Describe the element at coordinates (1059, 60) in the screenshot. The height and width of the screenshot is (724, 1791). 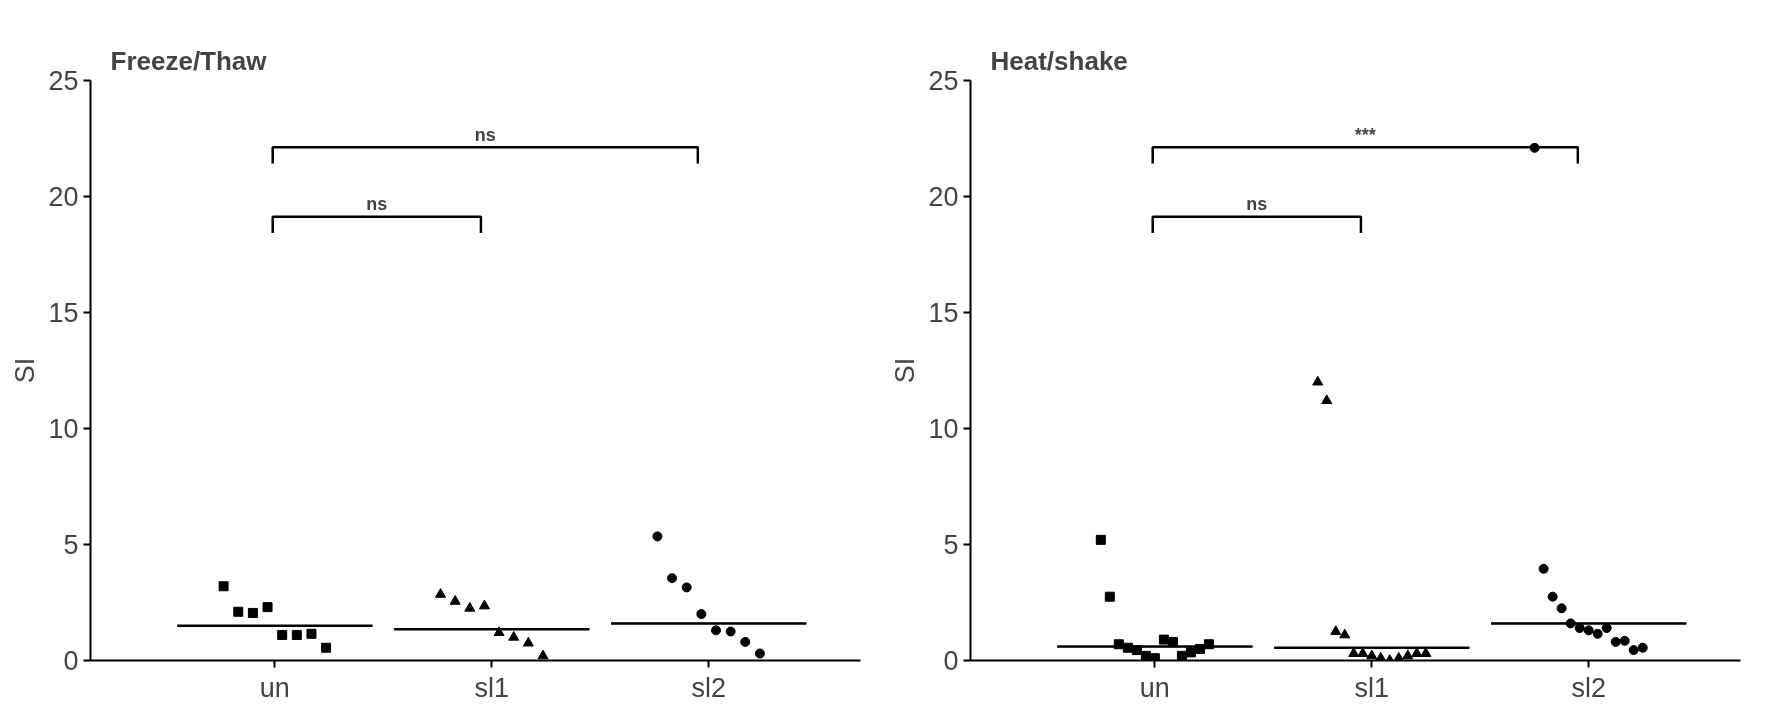
I see `chart-title: Heat/shake` at that location.